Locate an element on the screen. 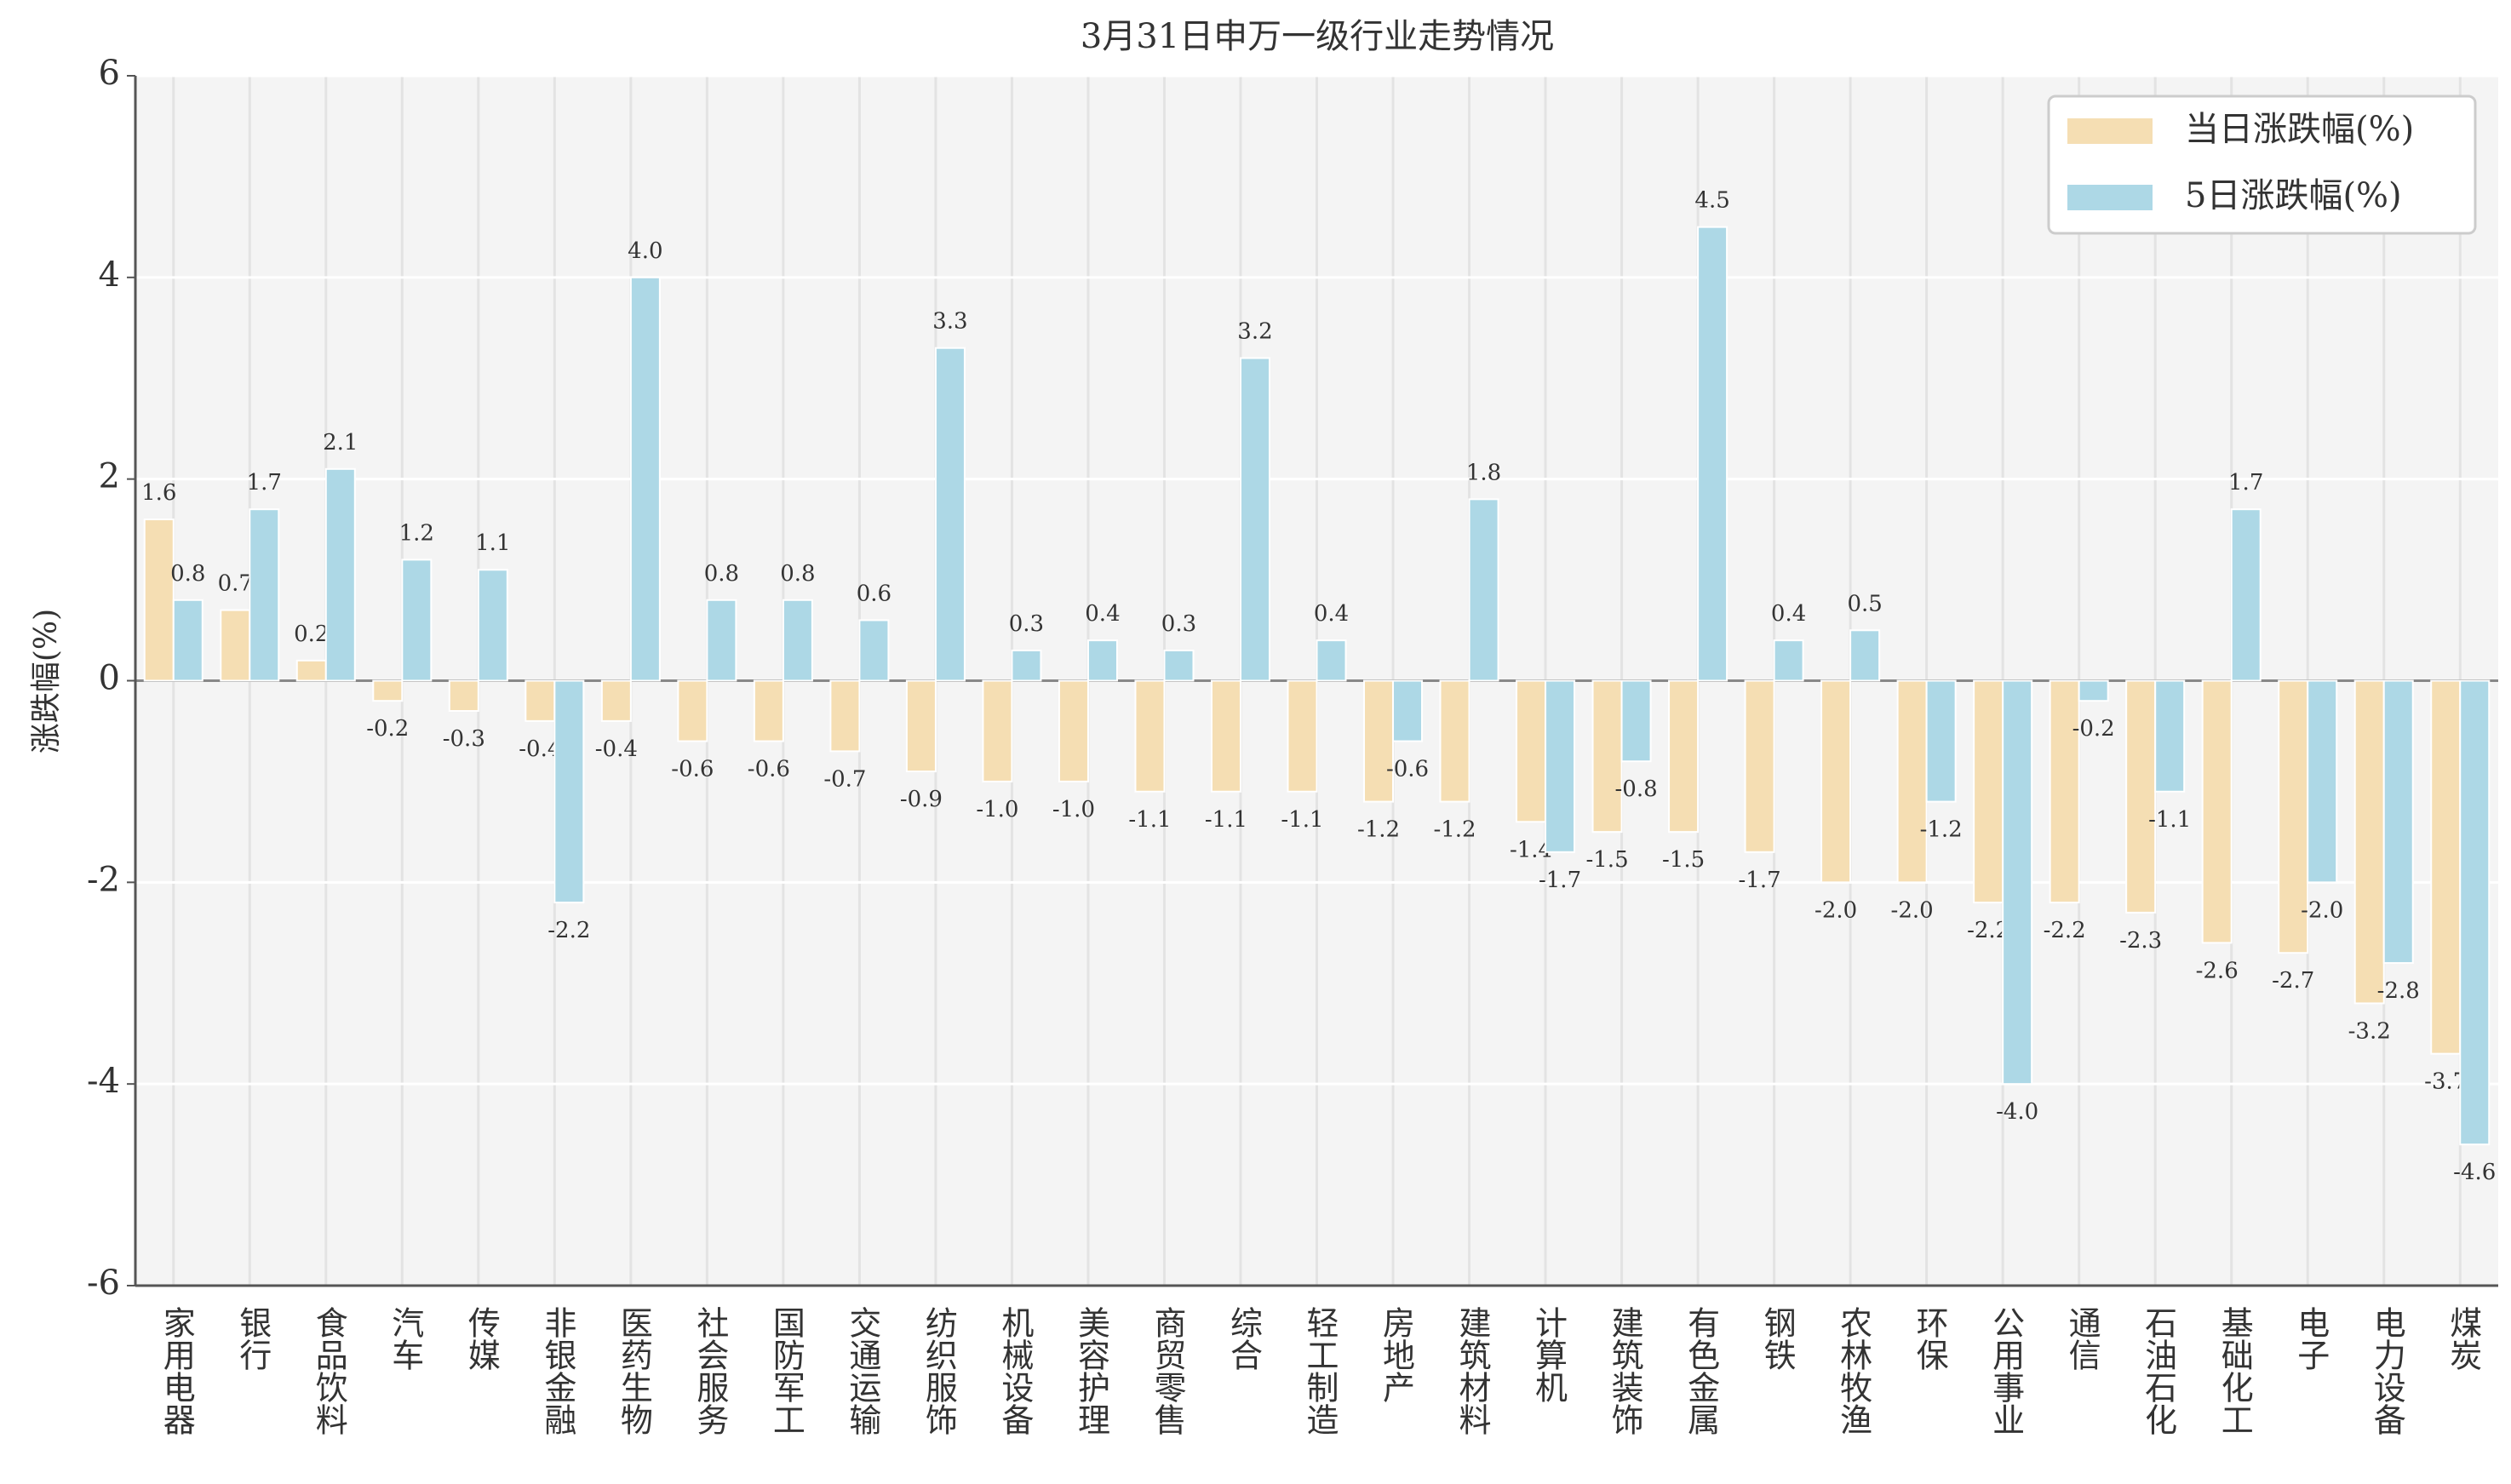  value-label: -0.7 is located at coordinates (844, 779).